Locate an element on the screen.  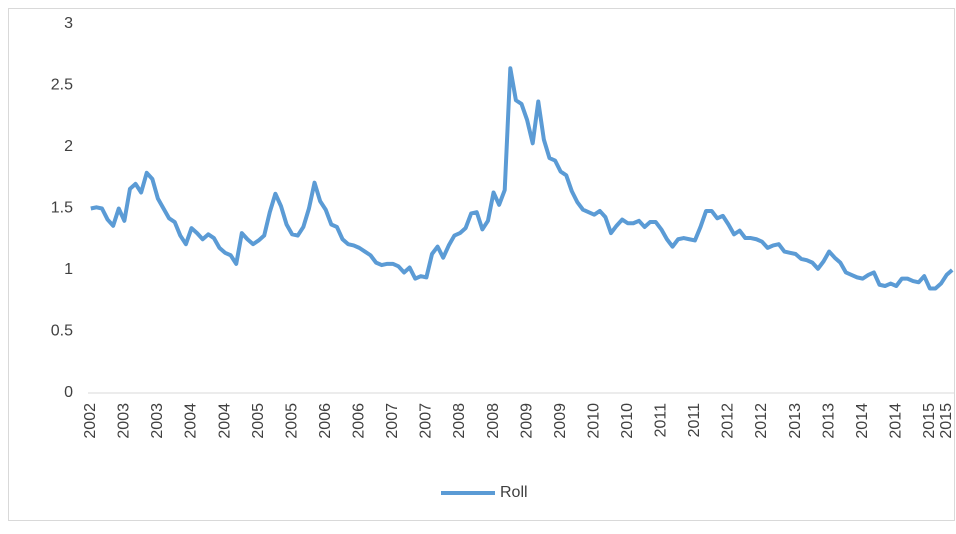
x-tick-label: 2002 is located at coordinates (90, 421).